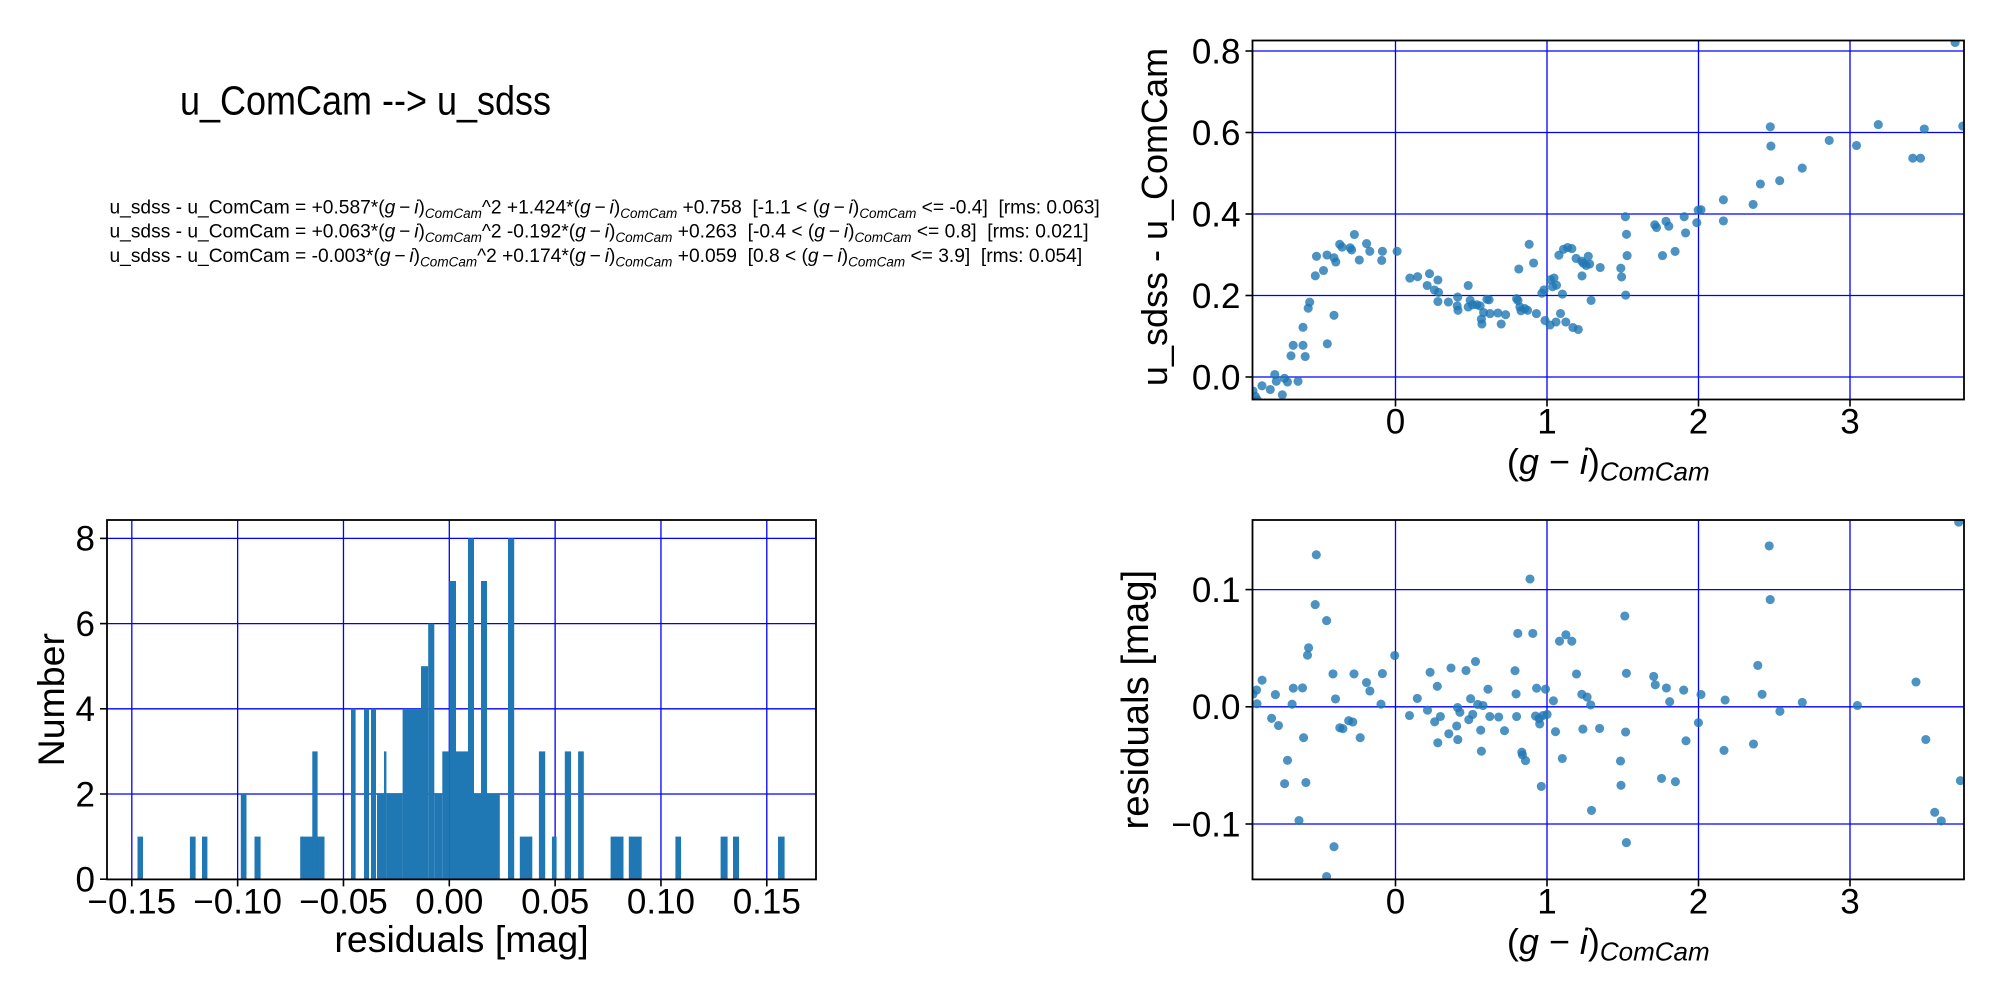  Describe the element at coordinates (1216, 51) in the screenshot. I see `svg-text: 0.8` at that location.